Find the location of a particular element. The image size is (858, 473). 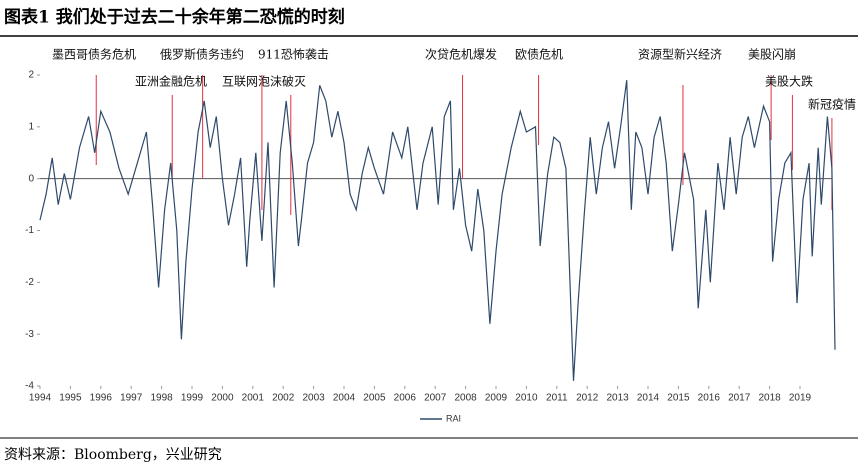

legend-label: RAI is located at coordinates (453, 418).